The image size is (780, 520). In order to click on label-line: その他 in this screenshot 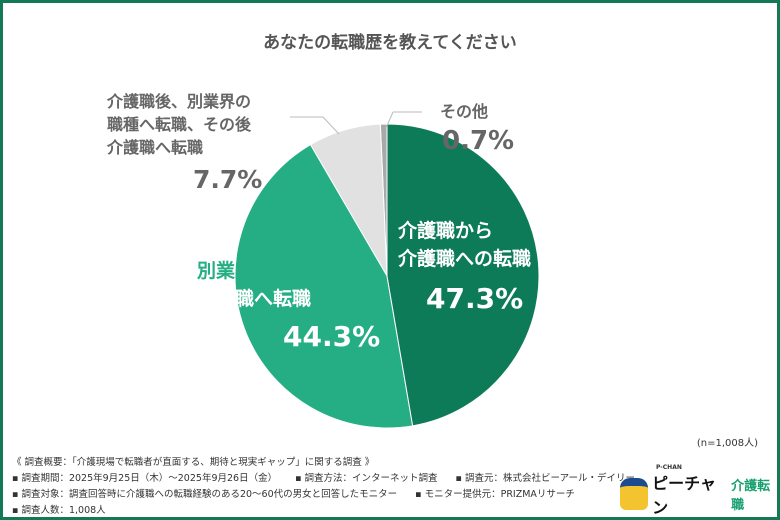, I will do `click(464, 111)`.